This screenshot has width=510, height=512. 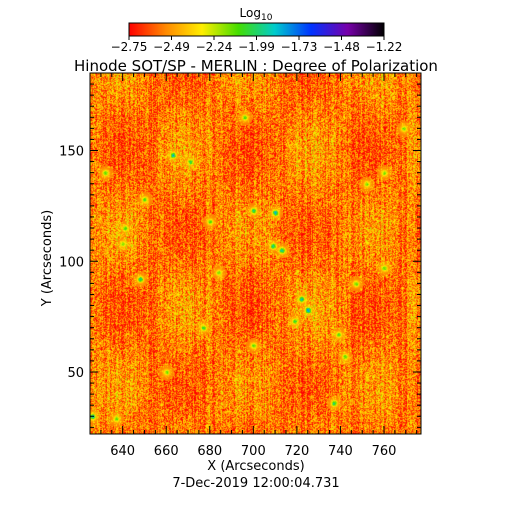 I want to click on colorbar-tick-label: −1.48, so click(x=341, y=47).